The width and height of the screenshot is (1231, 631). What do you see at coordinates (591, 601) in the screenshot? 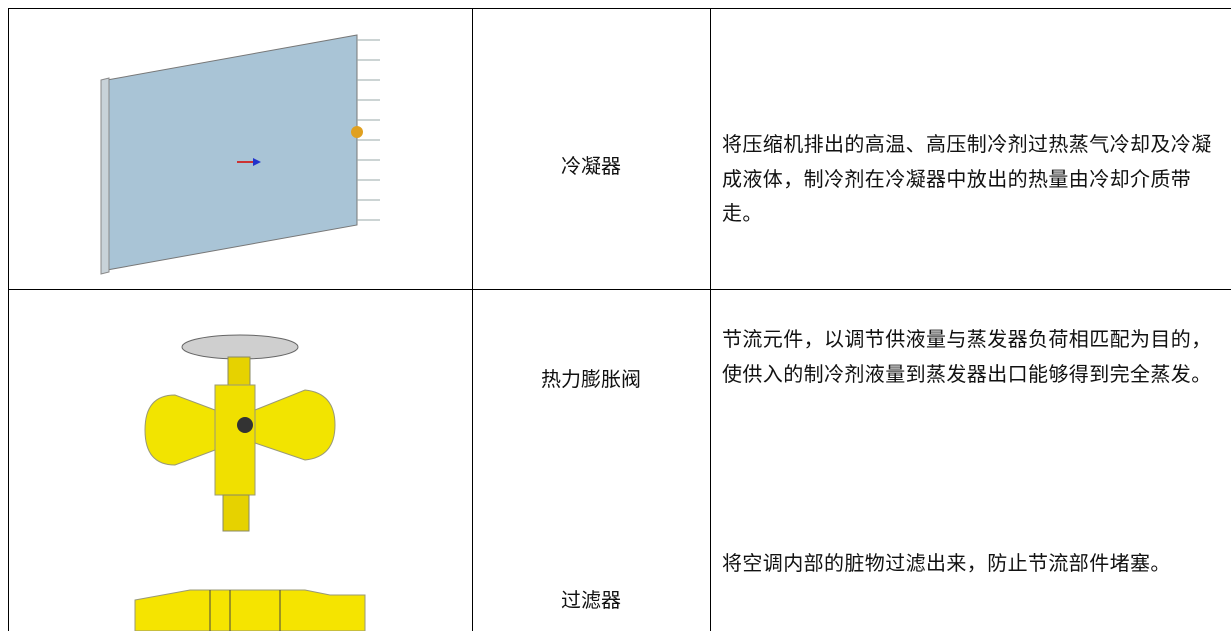
I see `component-name: 过滤器` at bounding box center [591, 601].